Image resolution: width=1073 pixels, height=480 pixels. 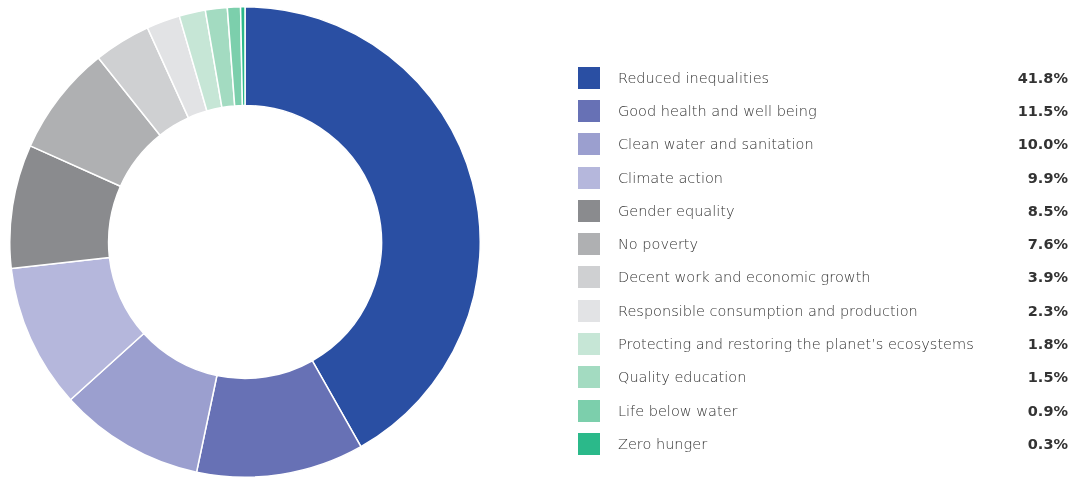 What do you see at coordinates (663, 443) in the screenshot?
I see `legend-label: Zero hunger` at bounding box center [663, 443].